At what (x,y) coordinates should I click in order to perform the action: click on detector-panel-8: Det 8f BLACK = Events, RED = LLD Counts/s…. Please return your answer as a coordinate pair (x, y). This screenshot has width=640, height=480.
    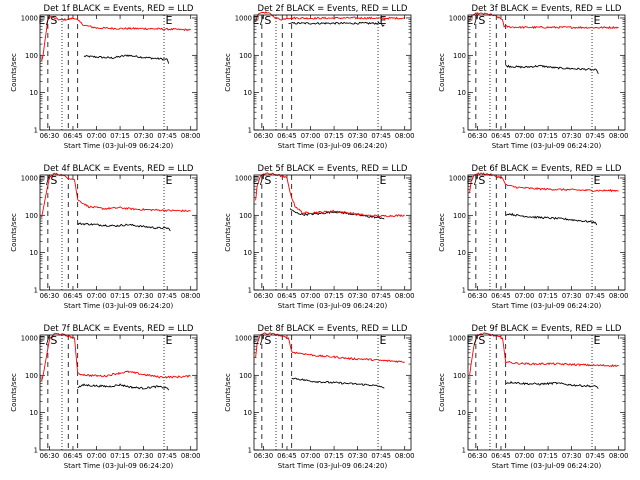
    Looking at the image, I should click on (319, 397).